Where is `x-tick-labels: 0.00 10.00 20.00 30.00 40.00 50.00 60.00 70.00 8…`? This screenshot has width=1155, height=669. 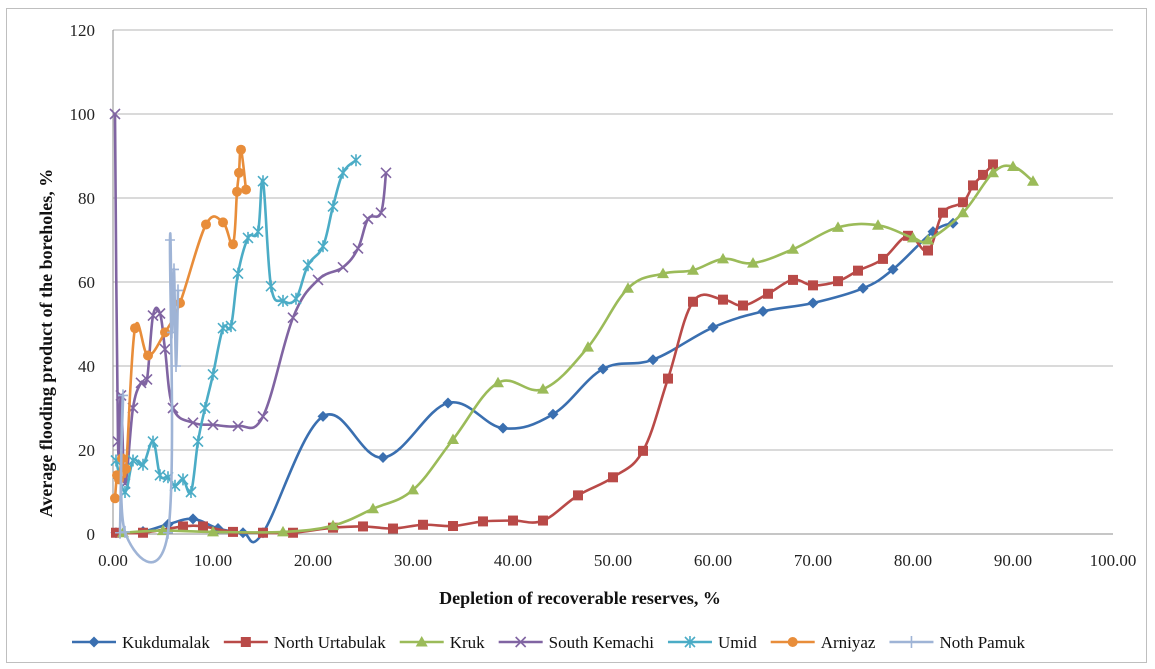 x-tick-labels: 0.00 10.00 20.00 30.00 40.00 50.00 60.00 70.00 8… is located at coordinates (617, 560).